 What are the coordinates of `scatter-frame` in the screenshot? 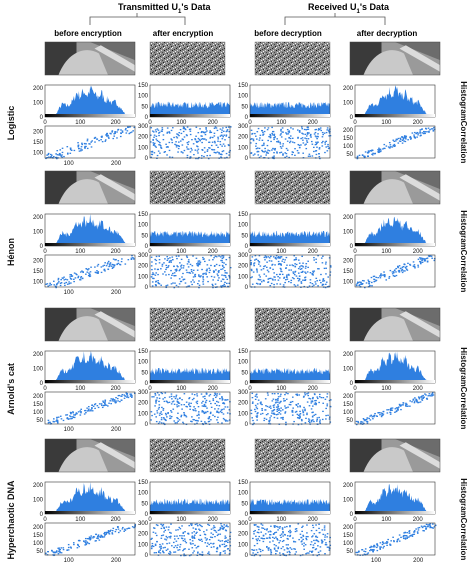 It's located at (290, 408).